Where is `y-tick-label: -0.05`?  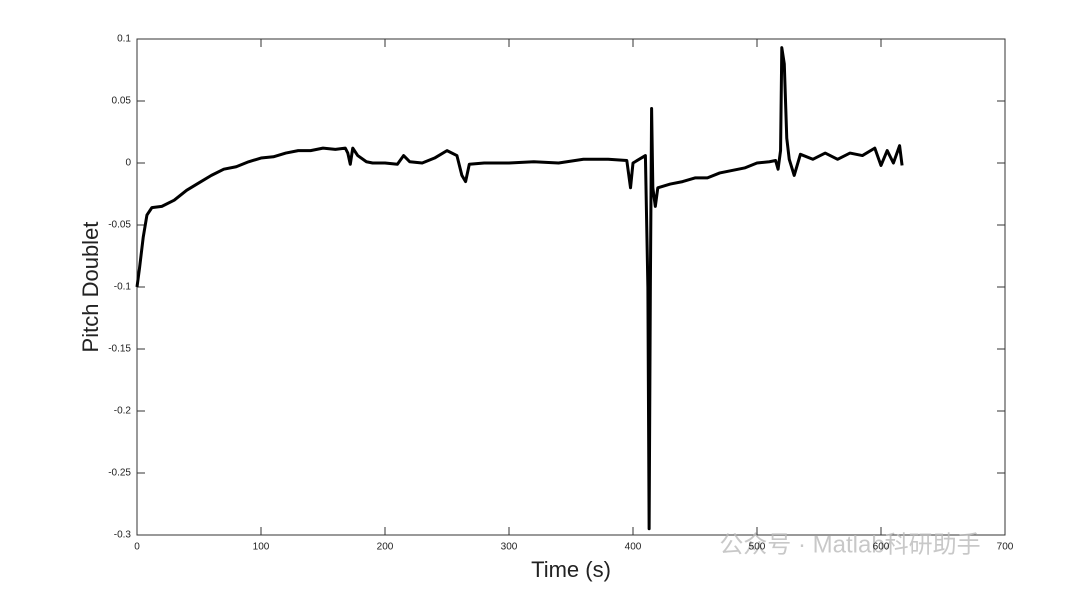 y-tick-label: -0.05 is located at coordinates (119, 225).